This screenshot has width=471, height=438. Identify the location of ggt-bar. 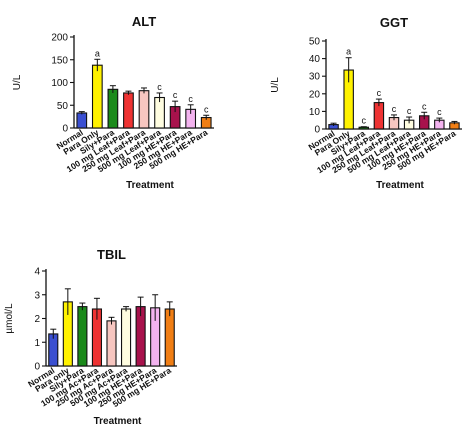
(379, 116).